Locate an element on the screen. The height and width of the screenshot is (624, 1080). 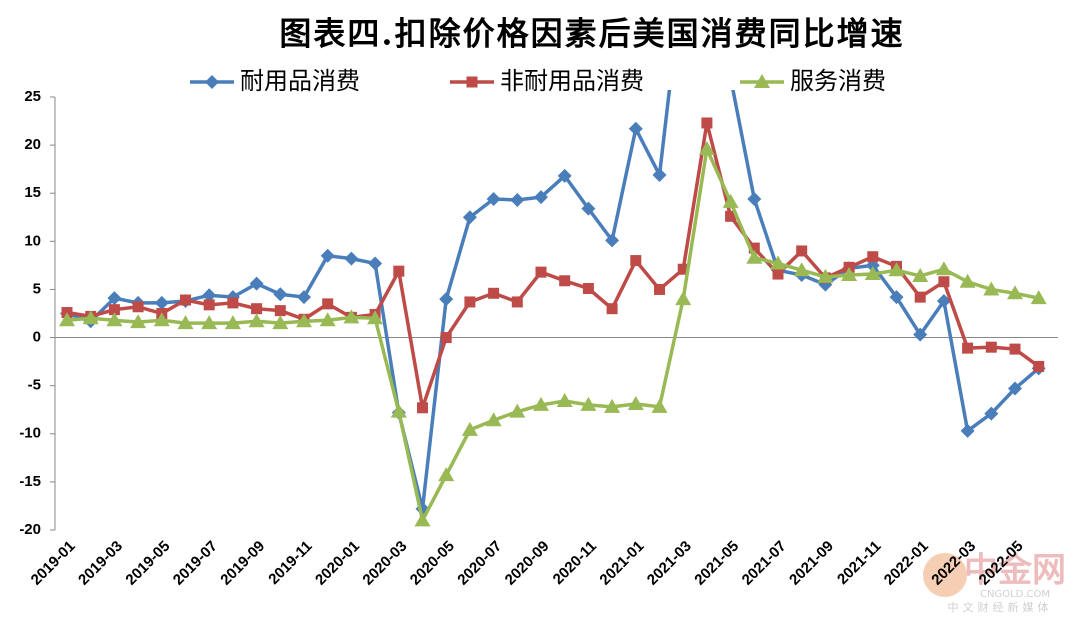
x-tick-label: 2020-05 is located at coordinates (432, 563).